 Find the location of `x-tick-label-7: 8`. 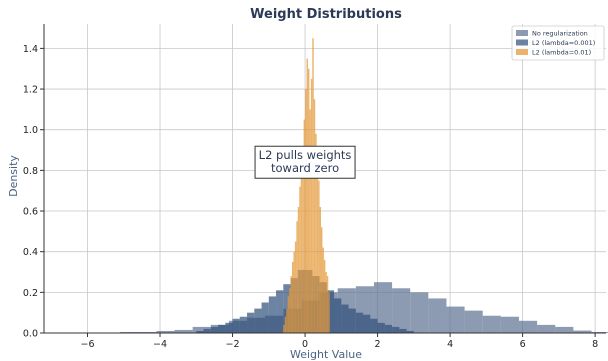

x-tick-label-7: 8 is located at coordinates (595, 344).